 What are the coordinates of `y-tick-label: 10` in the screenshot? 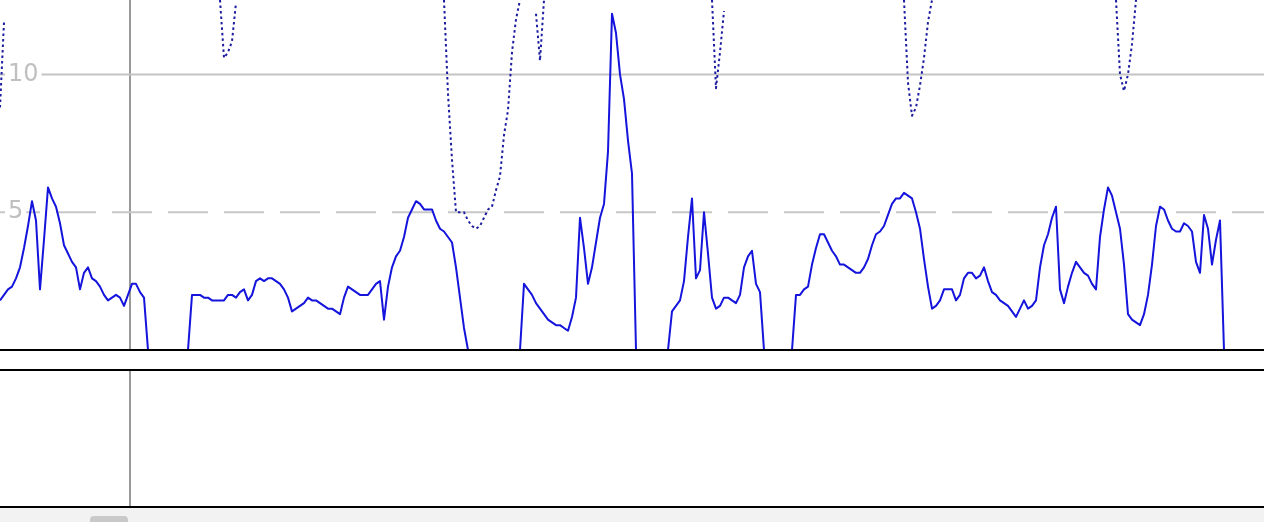 It's located at (23, 72).